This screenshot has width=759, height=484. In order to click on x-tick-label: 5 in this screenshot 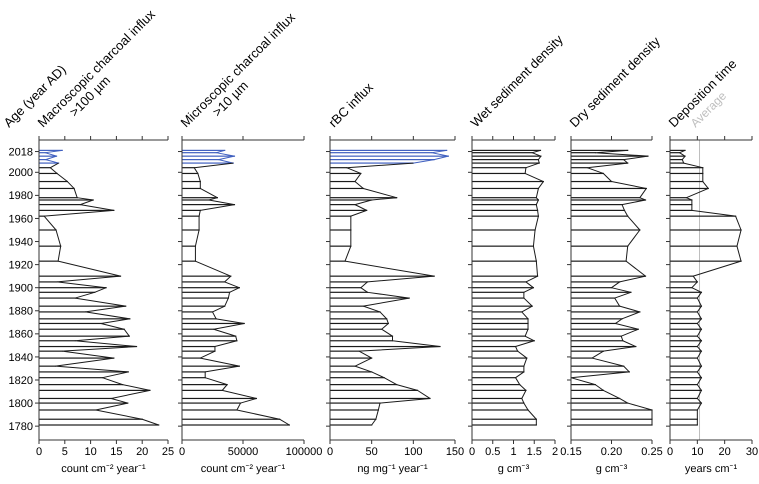, I will do `click(65, 452)`.